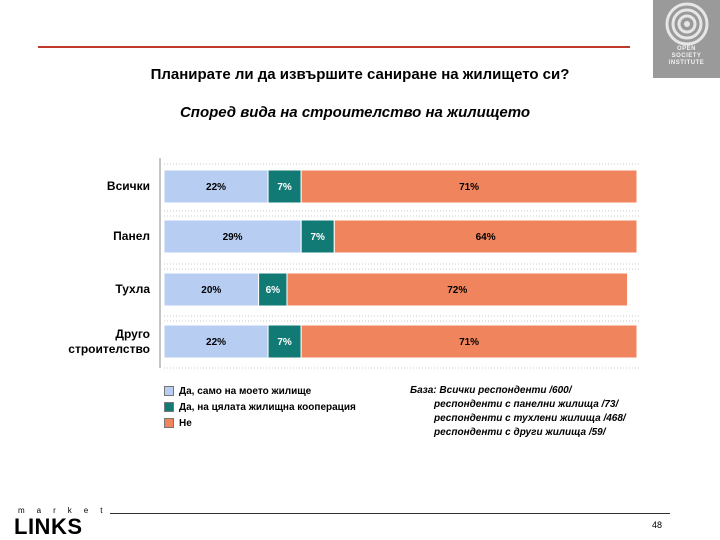 Image resolution: width=720 pixels, height=540 pixels. I want to click on legend-item: Не, so click(260, 423).